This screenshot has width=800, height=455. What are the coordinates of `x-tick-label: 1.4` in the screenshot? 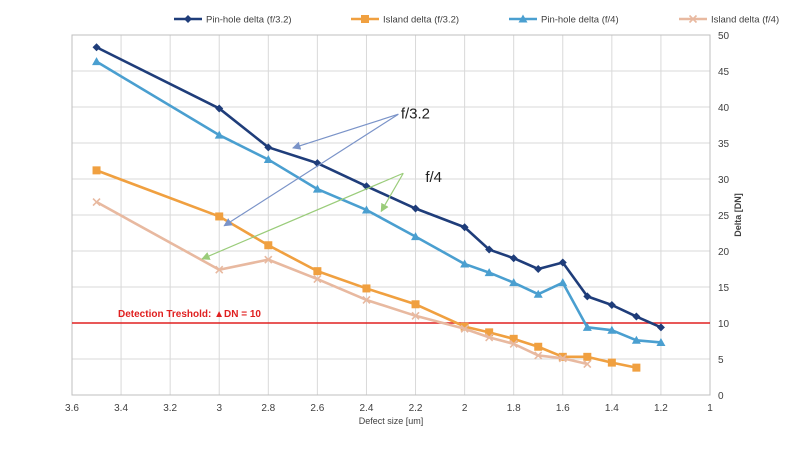 It's located at (612, 408).